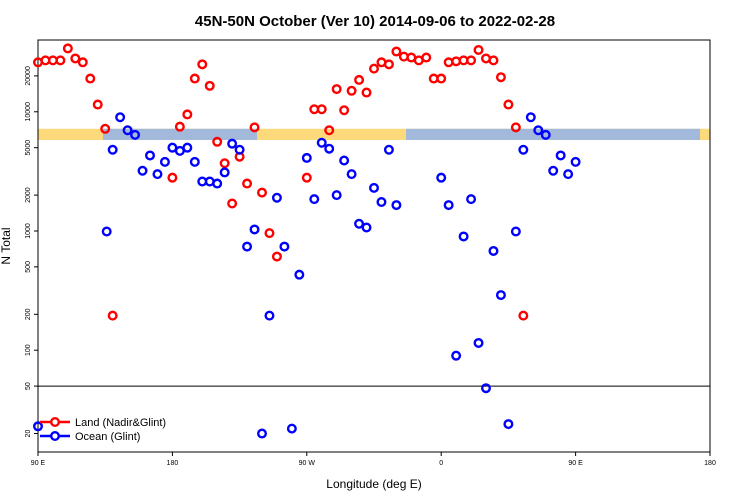  What do you see at coordinates (103, 430) in the screenshot?
I see `legend: Land (Nadir&Glint) Ocean (Glint)` at bounding box center [103, 430].